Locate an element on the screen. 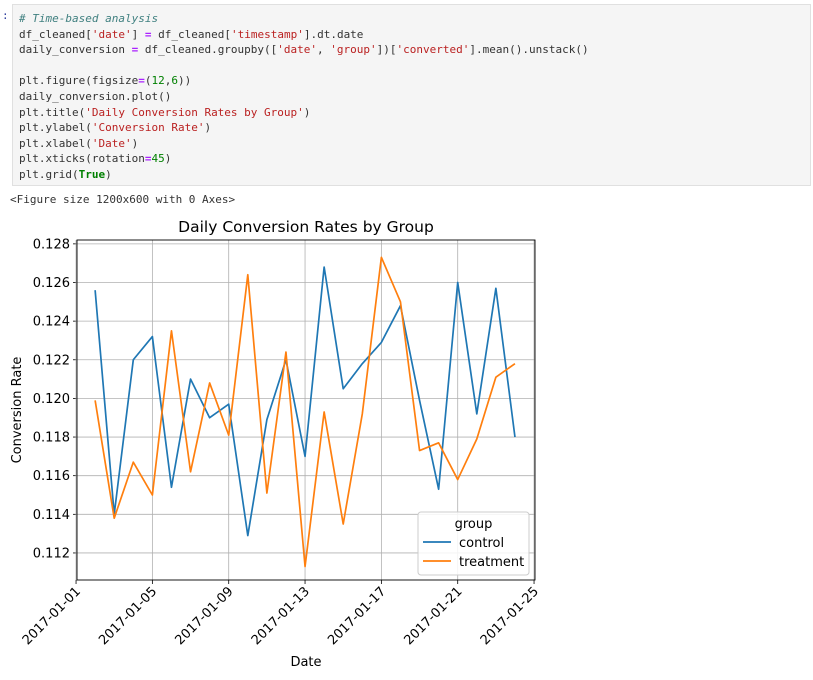  legend-label-treatment: treatment is located at coordinates (491, 562).